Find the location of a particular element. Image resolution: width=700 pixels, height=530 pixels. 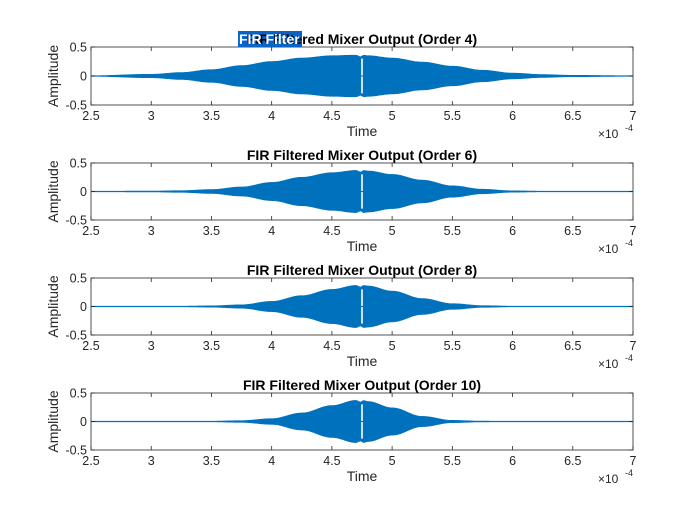

subplot-title: FIR Filtered Mixer Output (Order 6) is located at coordinates (362, 155).